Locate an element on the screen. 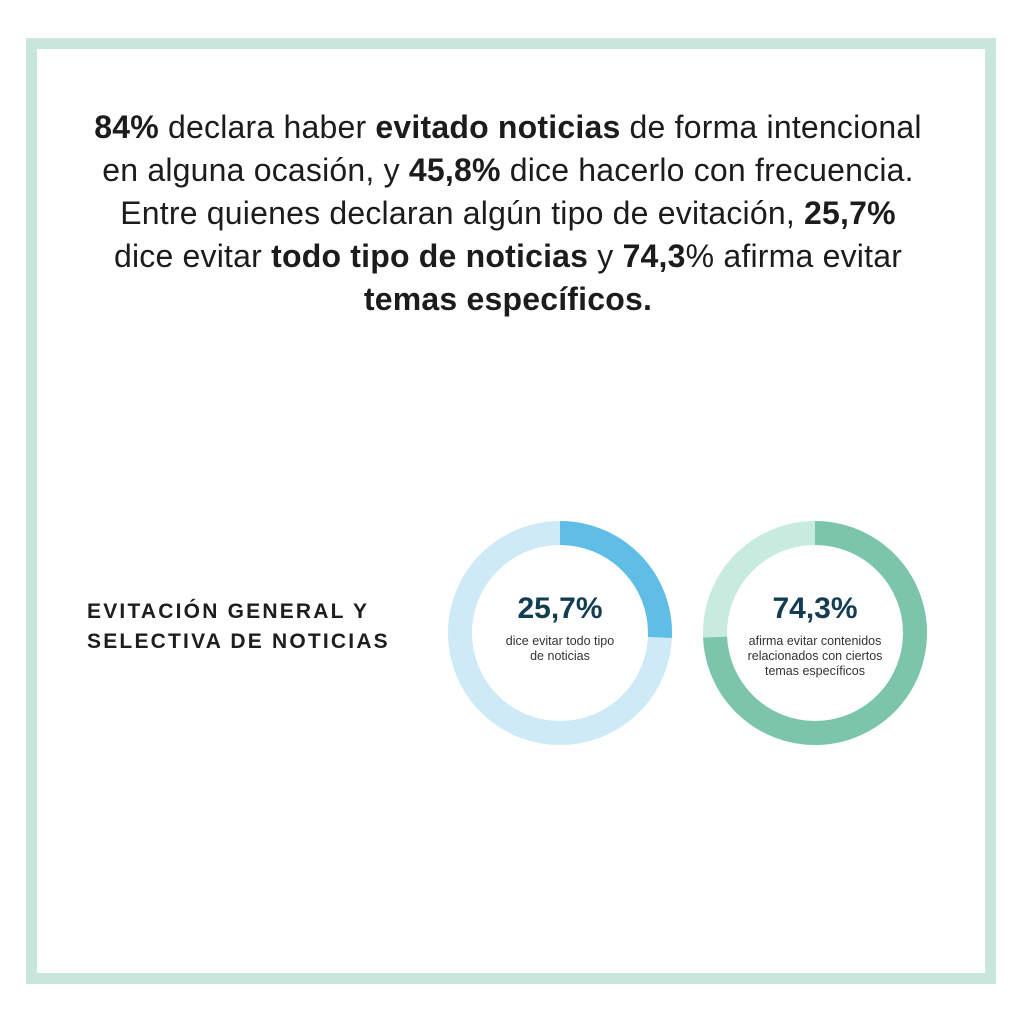  donut-caption-line: afirma evitar contenidos is located at coordinates (815, 641).